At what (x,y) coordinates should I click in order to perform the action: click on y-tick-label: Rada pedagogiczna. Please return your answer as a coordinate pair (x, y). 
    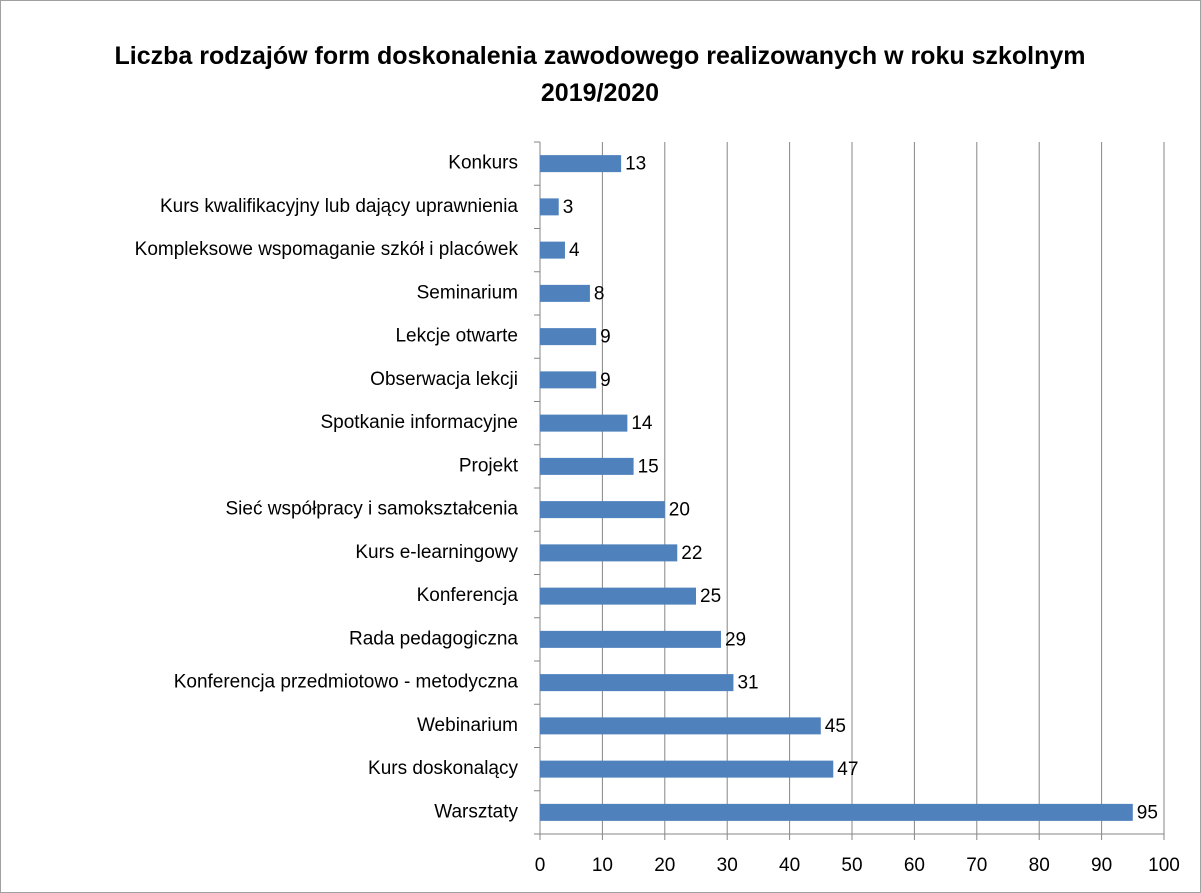
    Looking at the image, I should click on (433, 638).